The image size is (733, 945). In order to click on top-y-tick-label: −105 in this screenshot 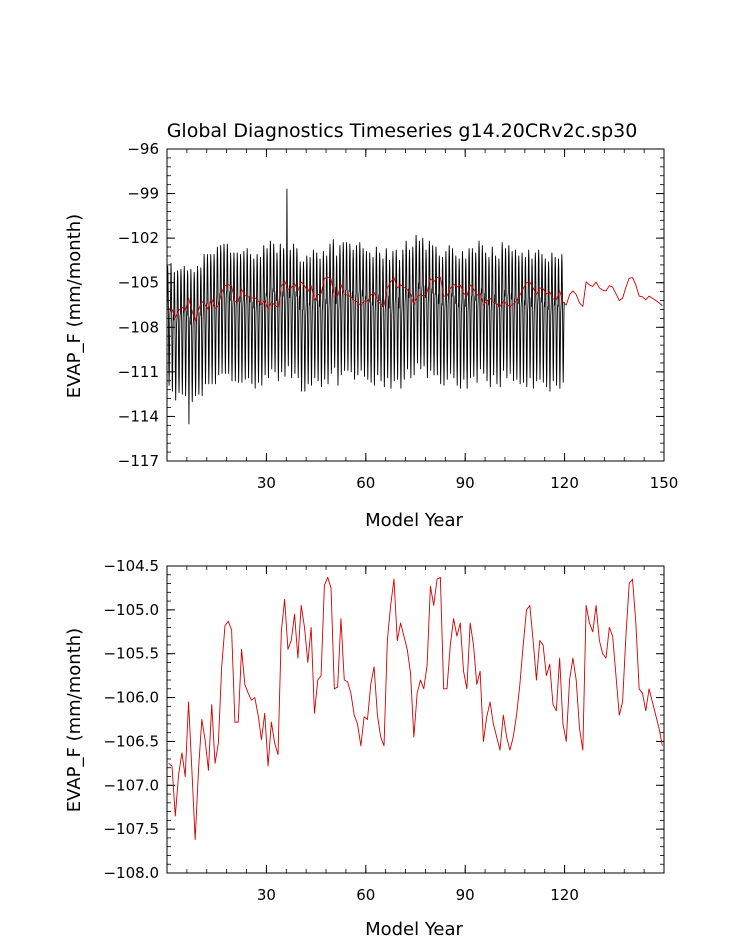, I will do `click(138, 283)`.